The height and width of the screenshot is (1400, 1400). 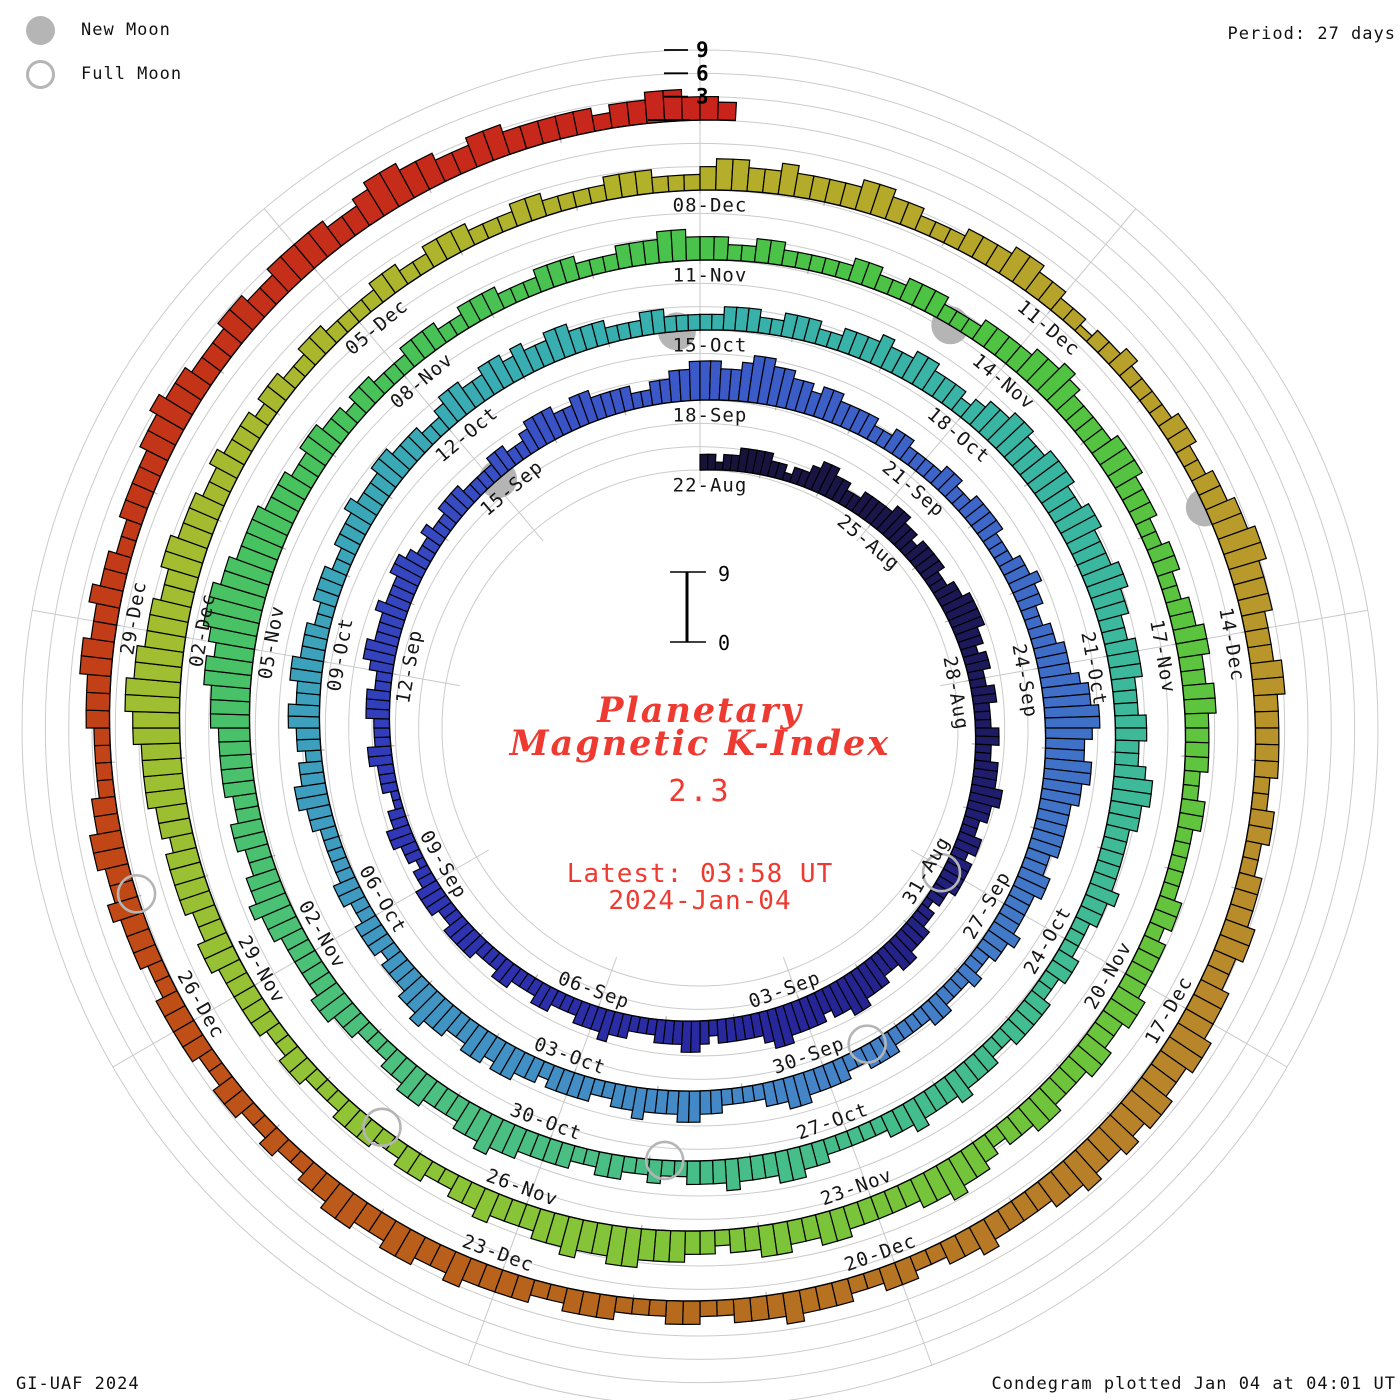 I want to click on full-moon-marker, so click(x=382, y=1127).